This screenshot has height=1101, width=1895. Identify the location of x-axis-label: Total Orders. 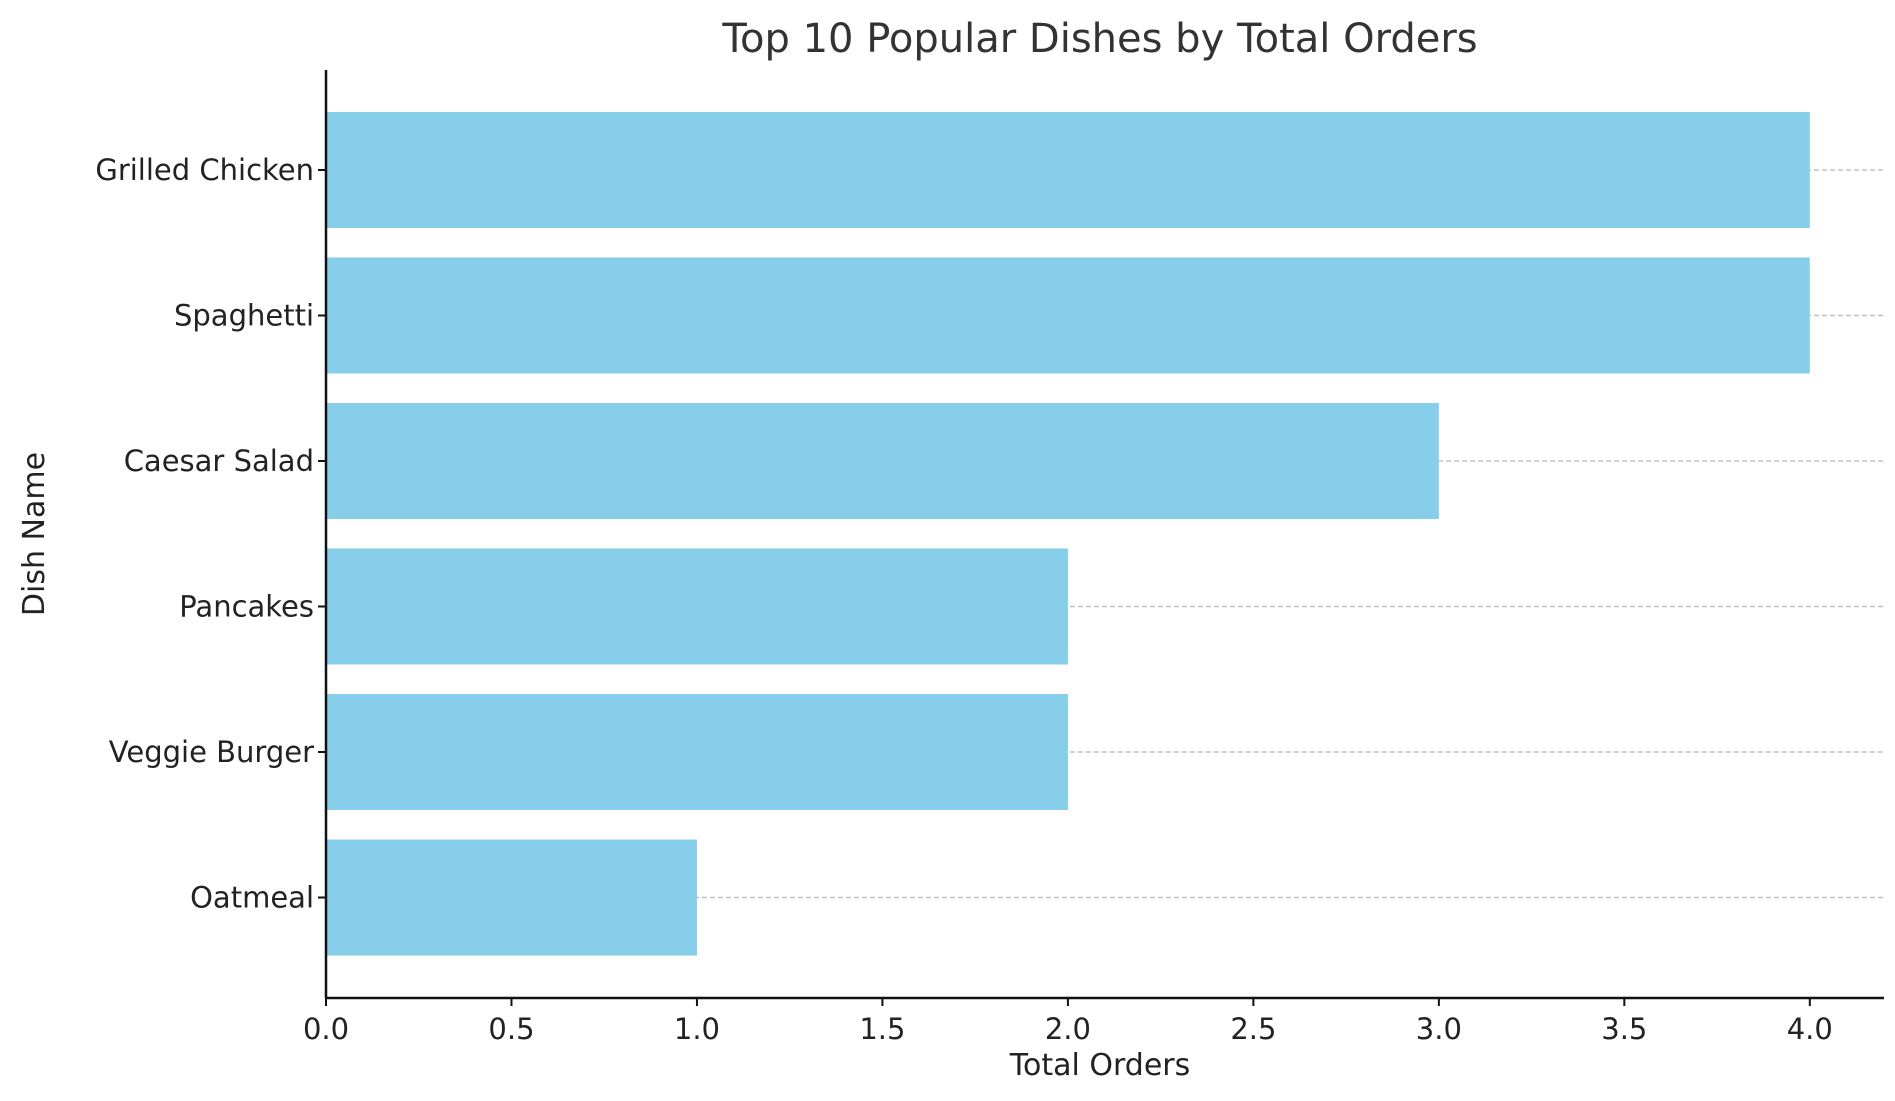
(1099, 1065).